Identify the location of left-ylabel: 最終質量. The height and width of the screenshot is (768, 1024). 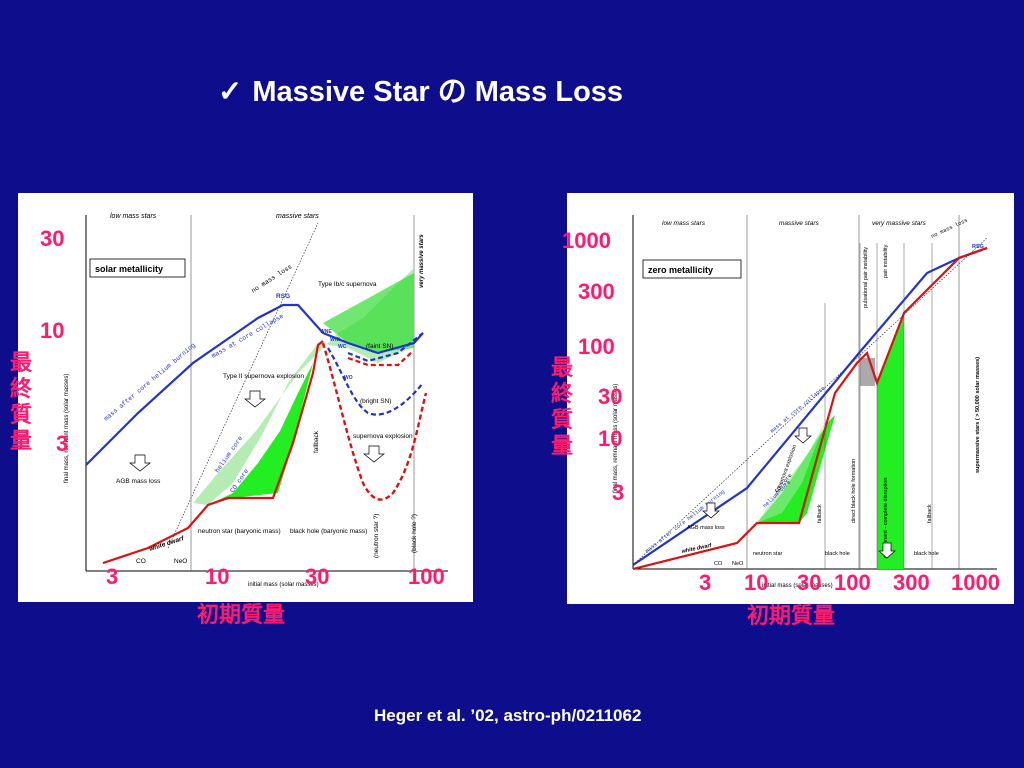
(20, 401).